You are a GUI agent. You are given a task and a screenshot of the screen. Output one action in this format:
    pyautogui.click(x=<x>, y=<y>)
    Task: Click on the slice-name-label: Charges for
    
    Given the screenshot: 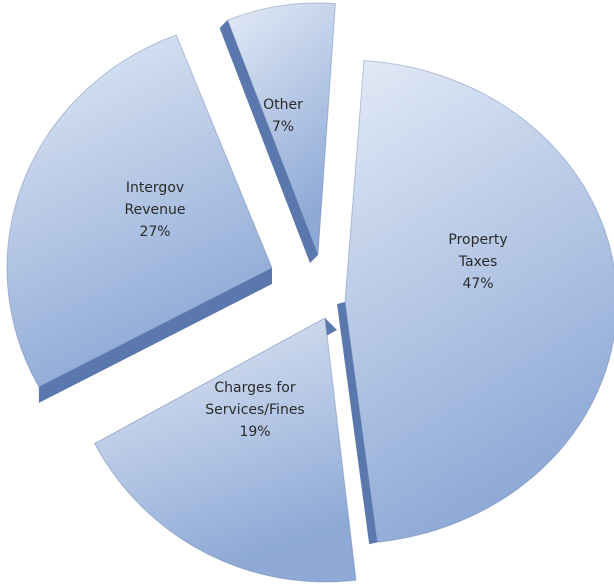 What is the action you would take?
    pyautogui.click(x=254, y=388)
    